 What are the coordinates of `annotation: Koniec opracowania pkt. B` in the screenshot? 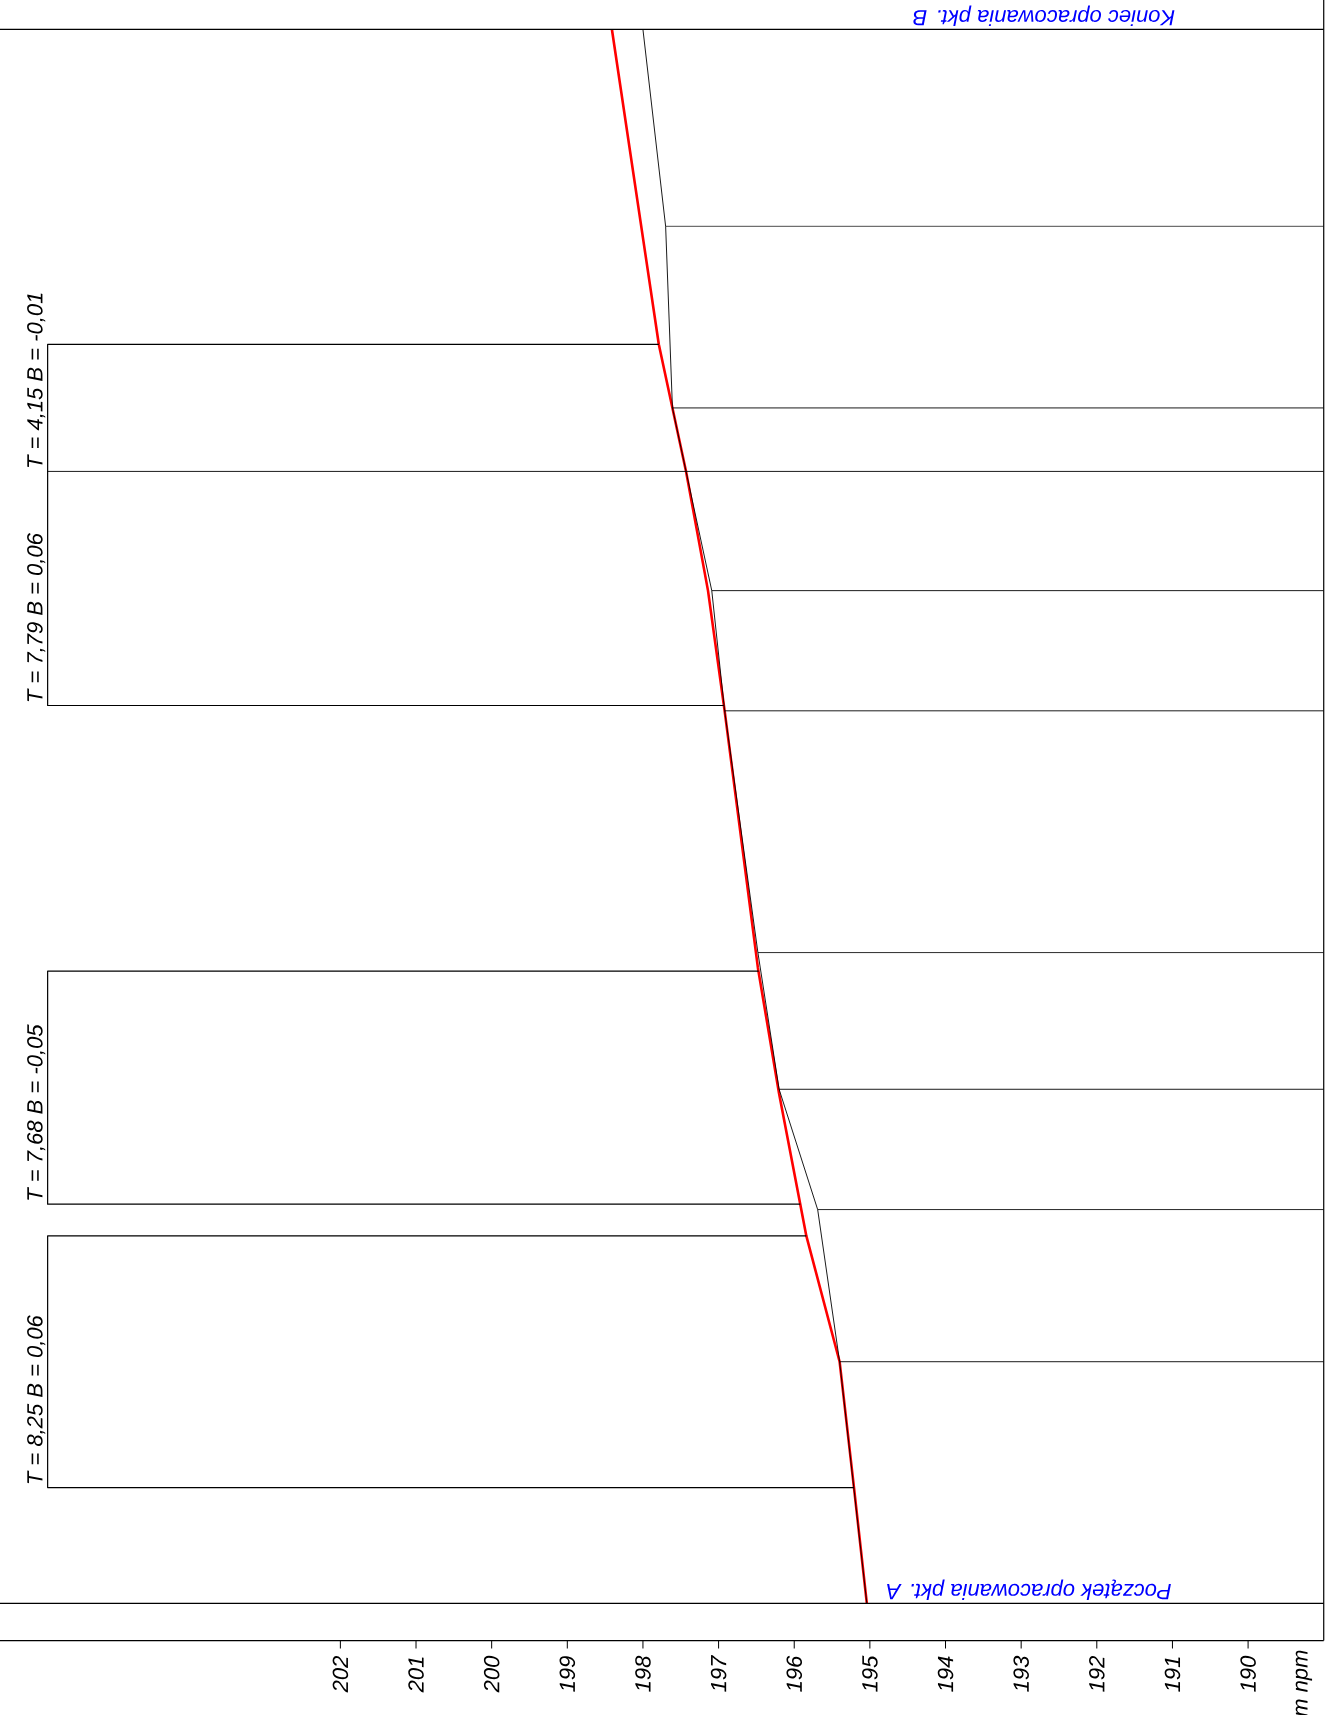 It's located at (1044, 16).